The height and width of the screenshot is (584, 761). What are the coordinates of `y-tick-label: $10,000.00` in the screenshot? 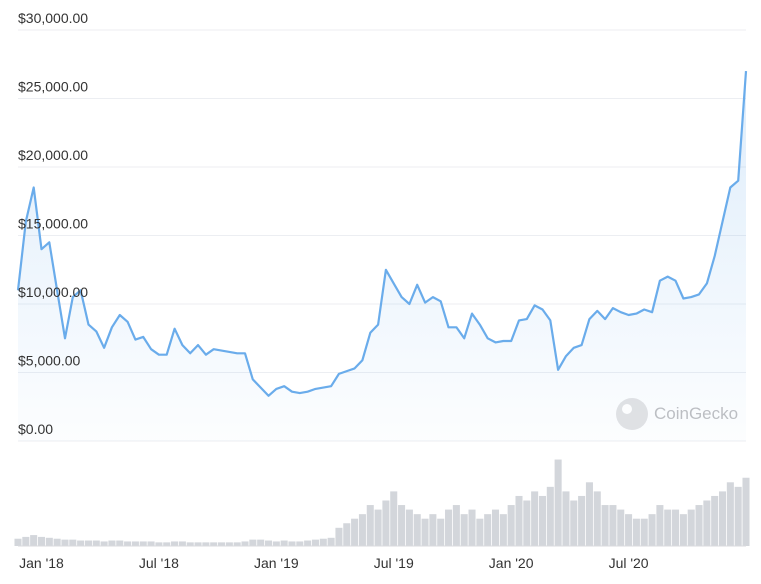 It's located at (53, 292).